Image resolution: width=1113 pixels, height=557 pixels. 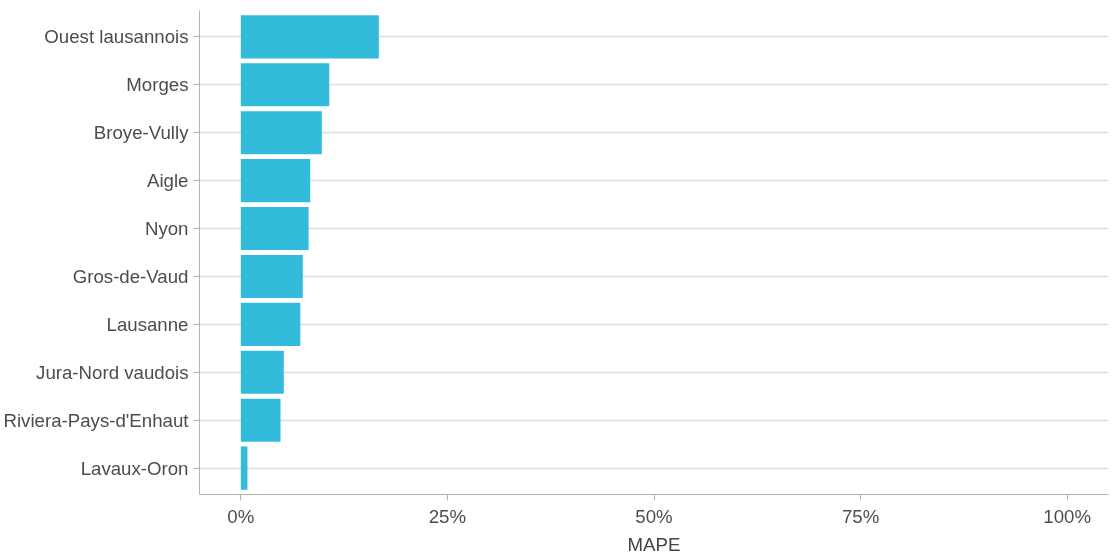 What do you see at coordinates (241, 516) in the screenshot?
I see `x-tick-label: 0%` at bounding box center [241, 516].